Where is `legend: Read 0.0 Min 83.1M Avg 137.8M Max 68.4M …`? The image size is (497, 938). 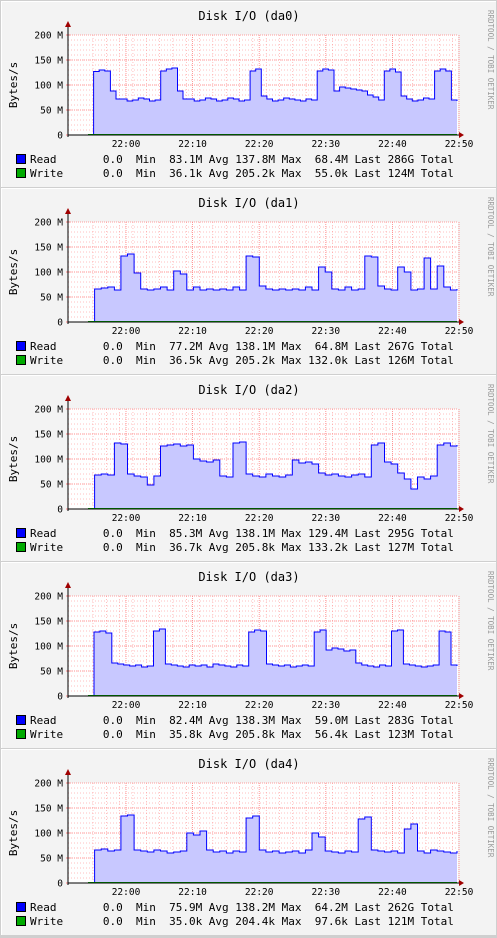 legend: Read 0.0 Min 83.1M Avg 137.8M Max 68.4M … is located at coordinates (235, 167).